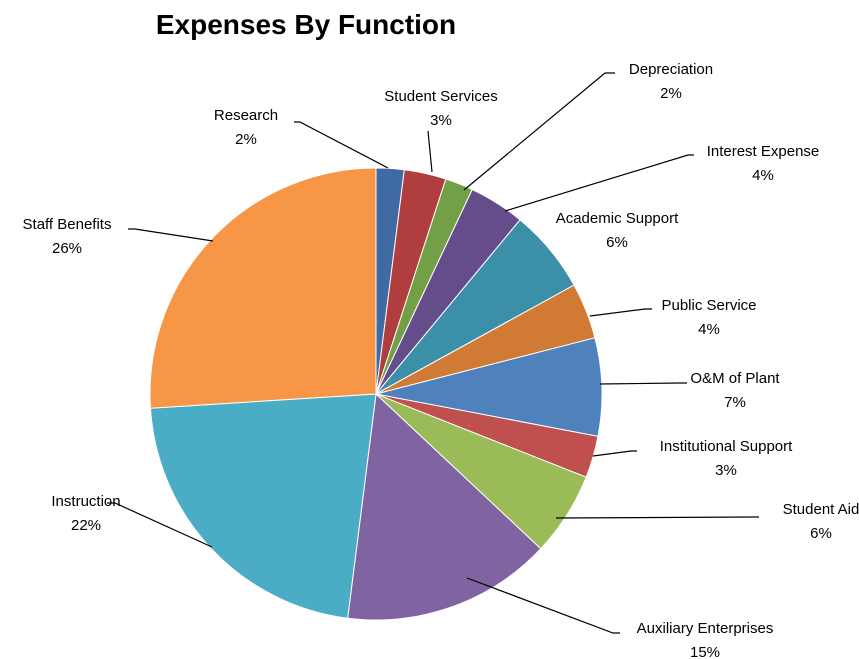 The height and width of the screenshot is (659, 859). What do you see at coordinates (671, 69) in the screenshot?
I see `slice-label: Depreciation` at bounding box center [671, 69].